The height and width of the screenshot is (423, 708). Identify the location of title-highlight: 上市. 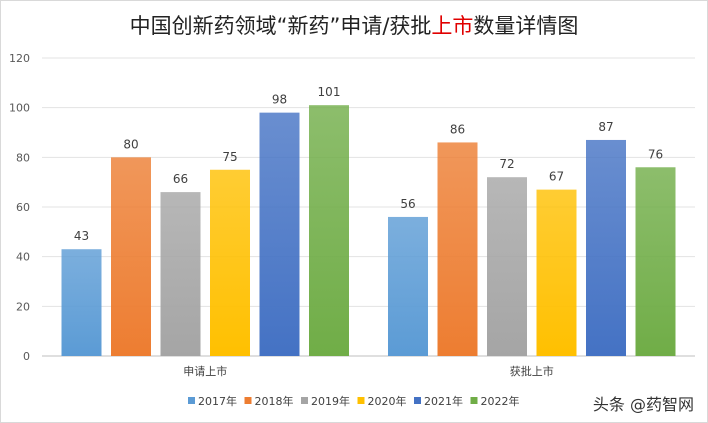
(452, 26).